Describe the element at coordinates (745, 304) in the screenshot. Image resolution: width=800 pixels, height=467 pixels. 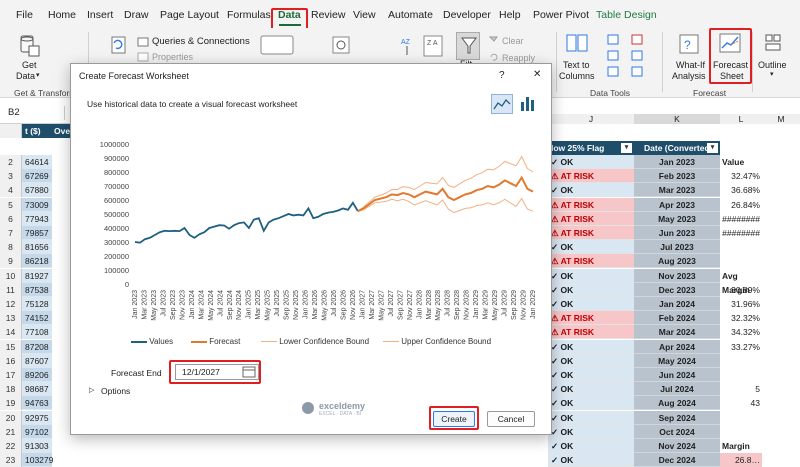
I see `cell-value: 31.96%` at that location.